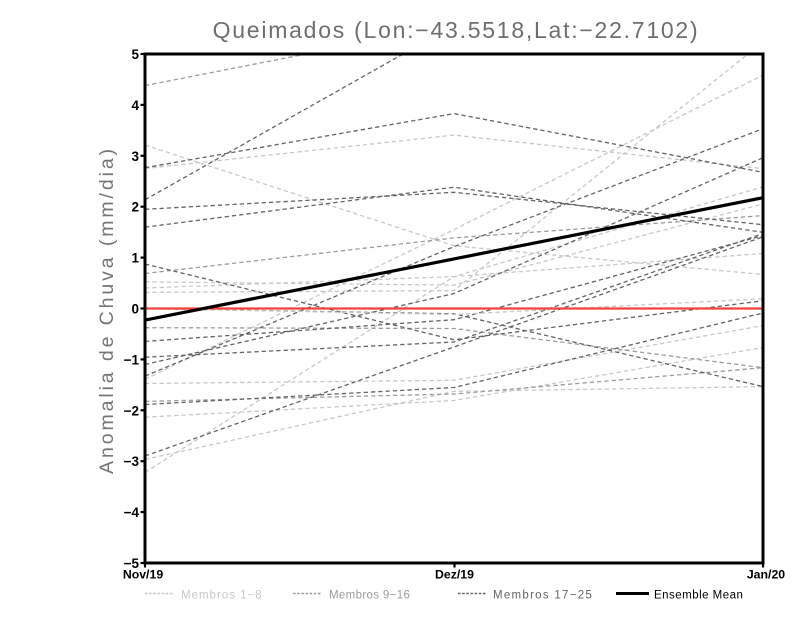 This screenshot has height=623, width=800. Describe the element at coordinates (135, 258) in the screenshot. I see `svg-text: 1` at that location.